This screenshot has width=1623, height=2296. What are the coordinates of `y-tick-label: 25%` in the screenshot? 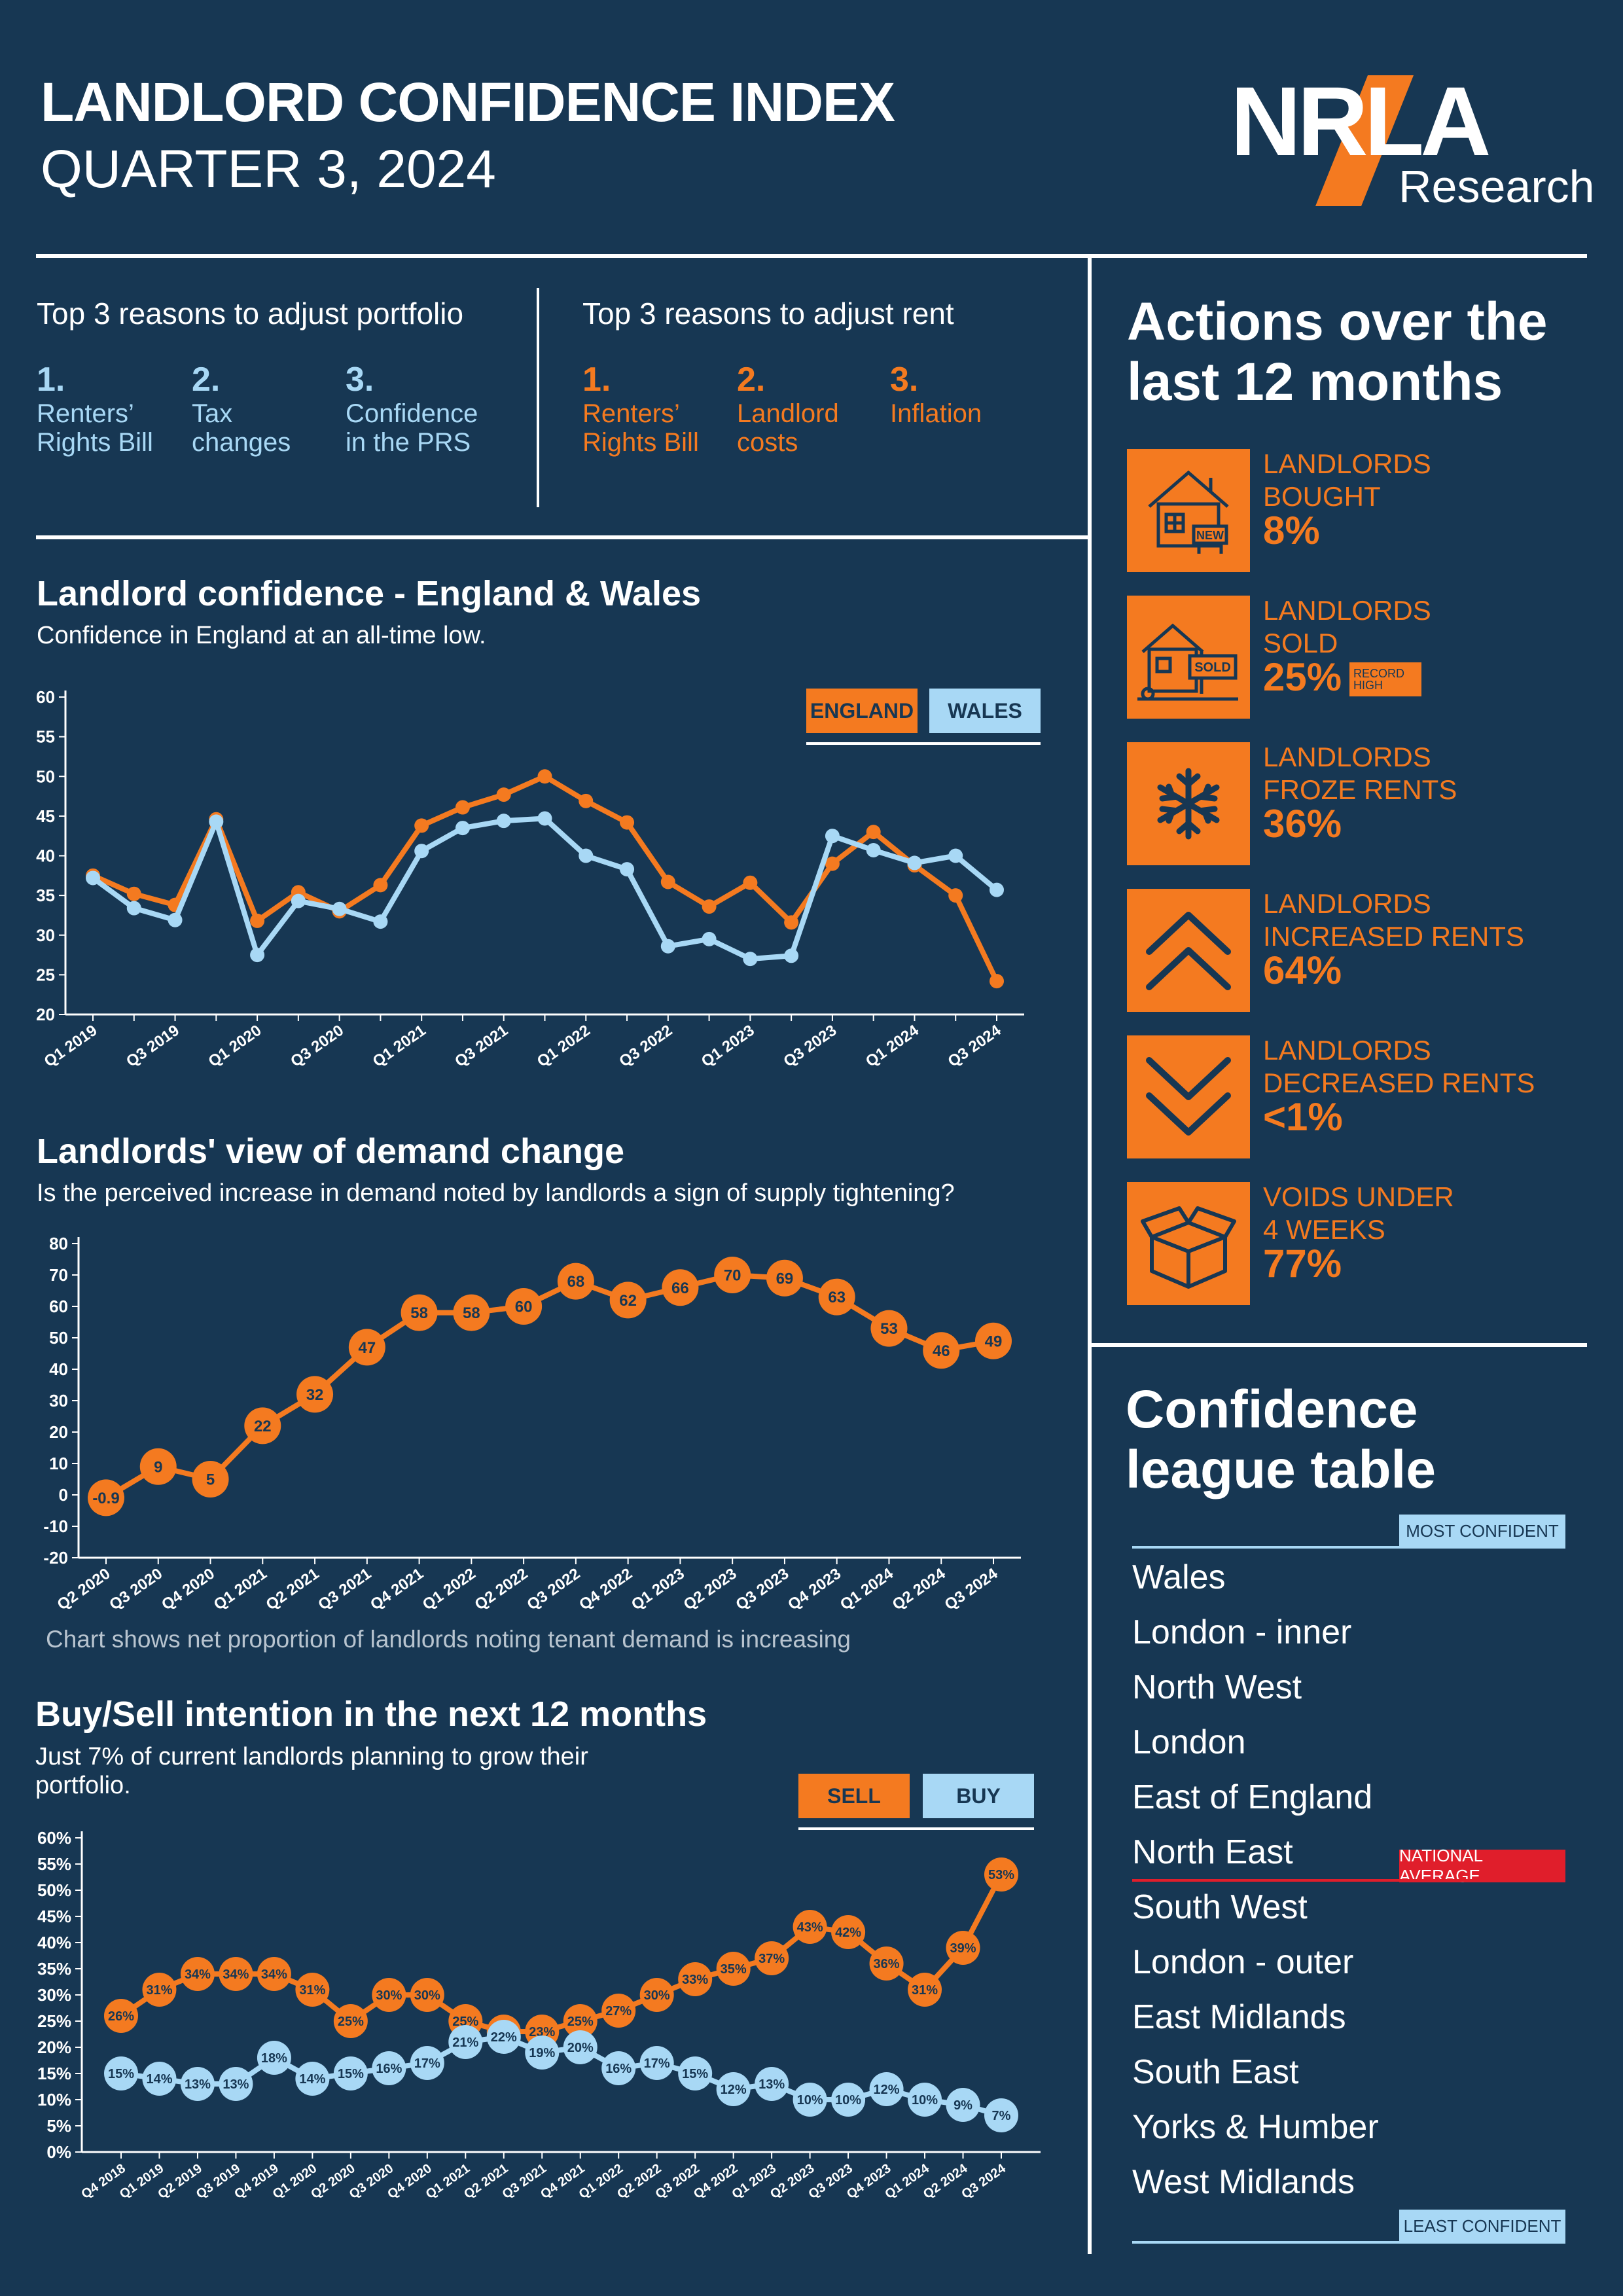 It's located at (54, 2021).